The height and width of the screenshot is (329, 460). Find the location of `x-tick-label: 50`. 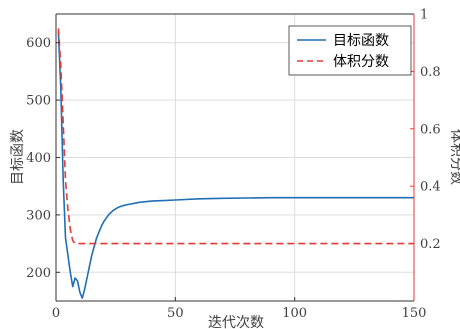

x-tick-label: 50 is located at coordinates (175, 313).